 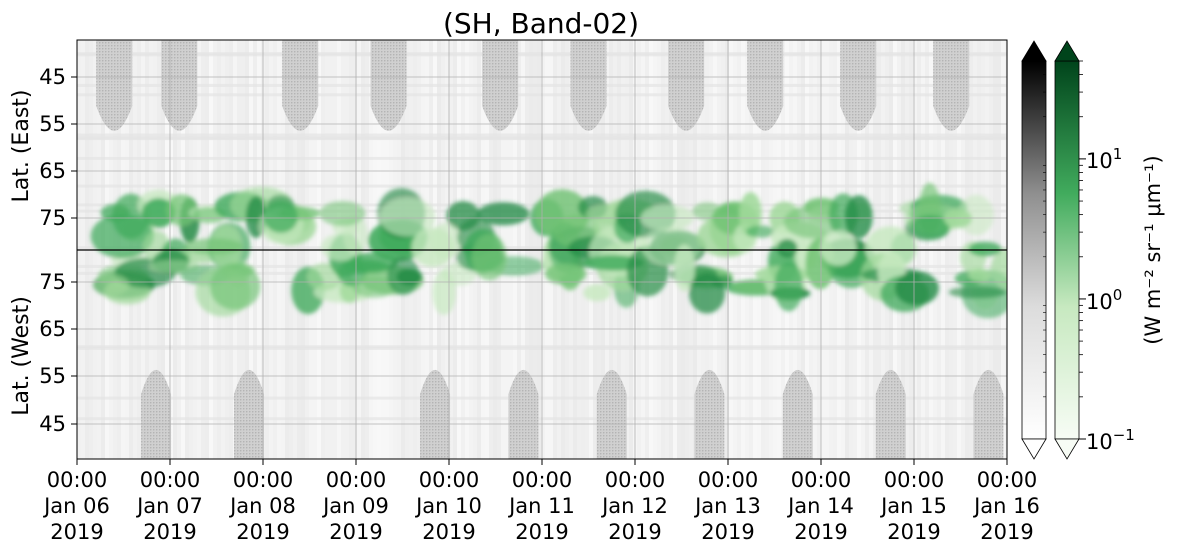 I want to click on y-axis-label-west: Lat. (West), so click(x=21, y=356).